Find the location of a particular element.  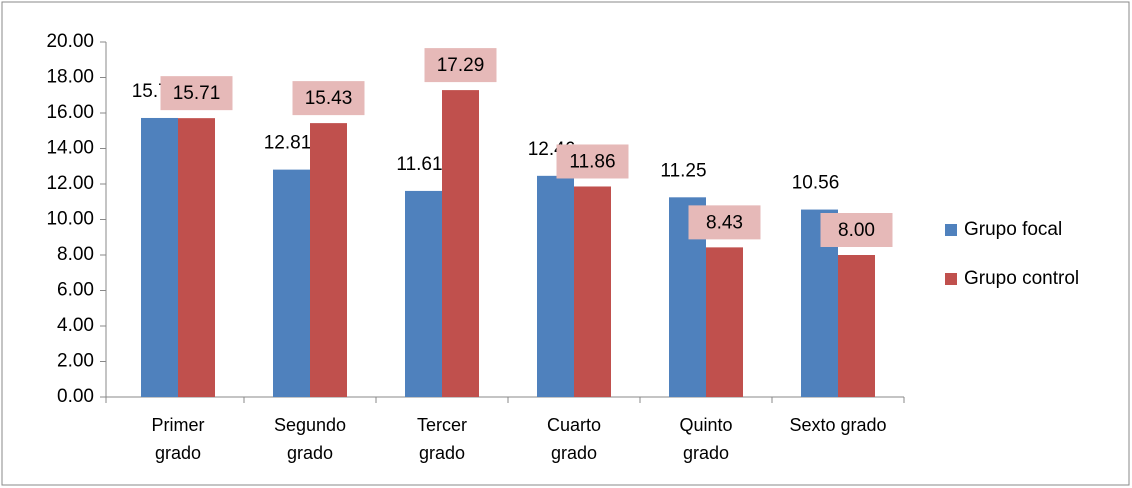

value-label: 17.29 is located at coordinates (461, 65).